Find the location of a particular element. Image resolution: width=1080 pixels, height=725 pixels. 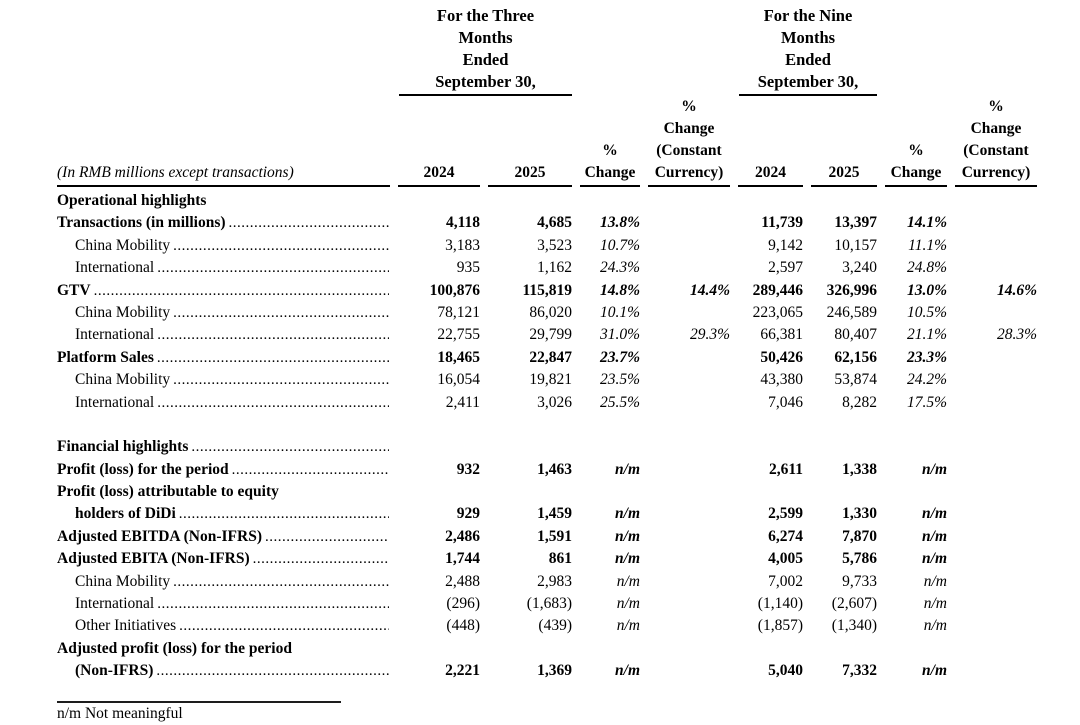

col-header-q3-2024: 2024 is located at coordinates (435, 141).